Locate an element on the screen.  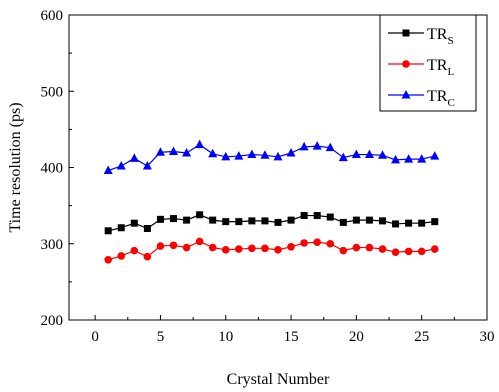
x-tick-label: 30 is located at coordinates (487, 337).